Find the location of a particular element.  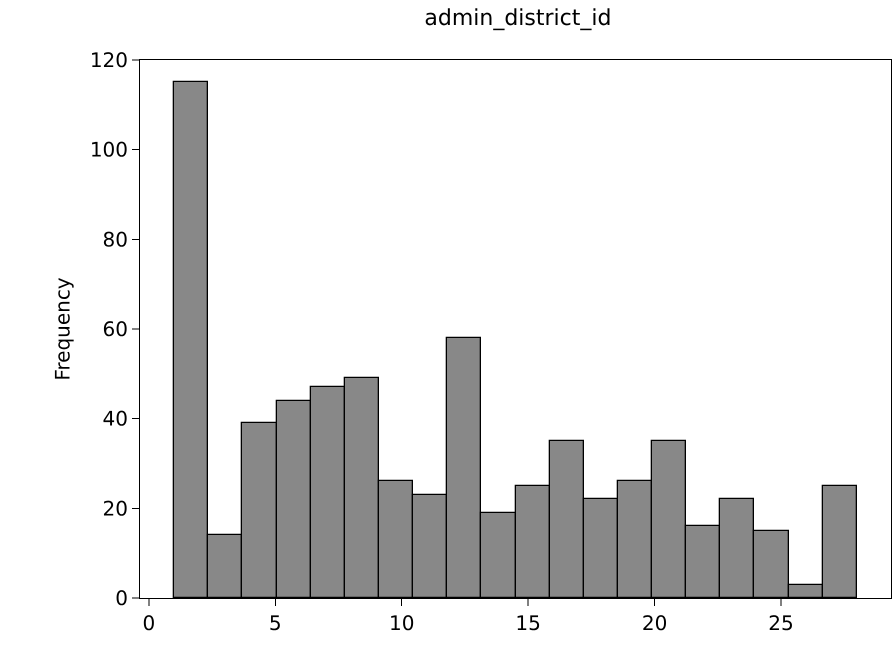

y-tick-label: 20 is located at coordinates (115, 508).